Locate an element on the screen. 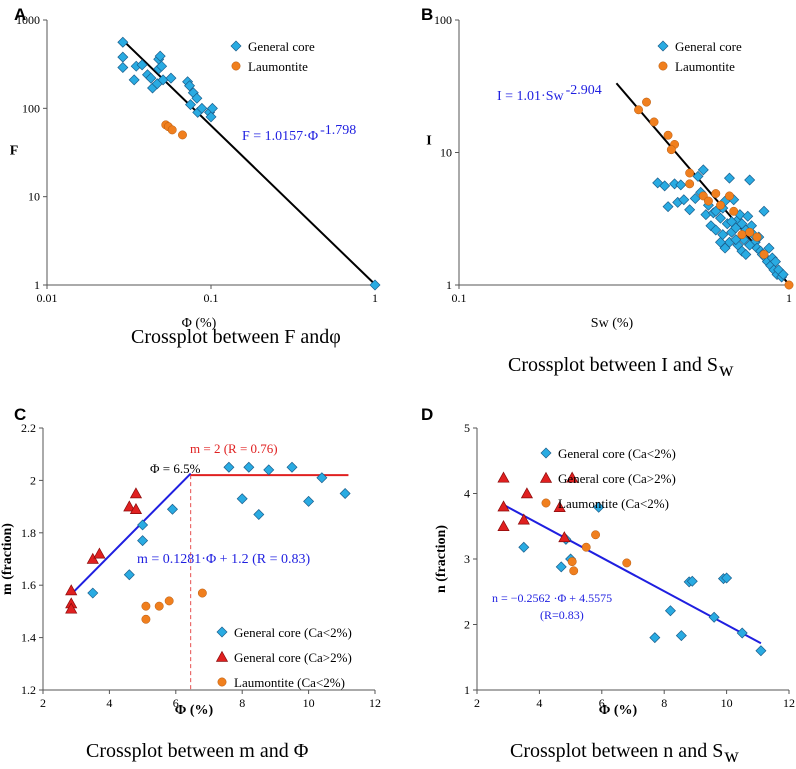  y-tick-label: 3 is located at coordinates (467, 559).